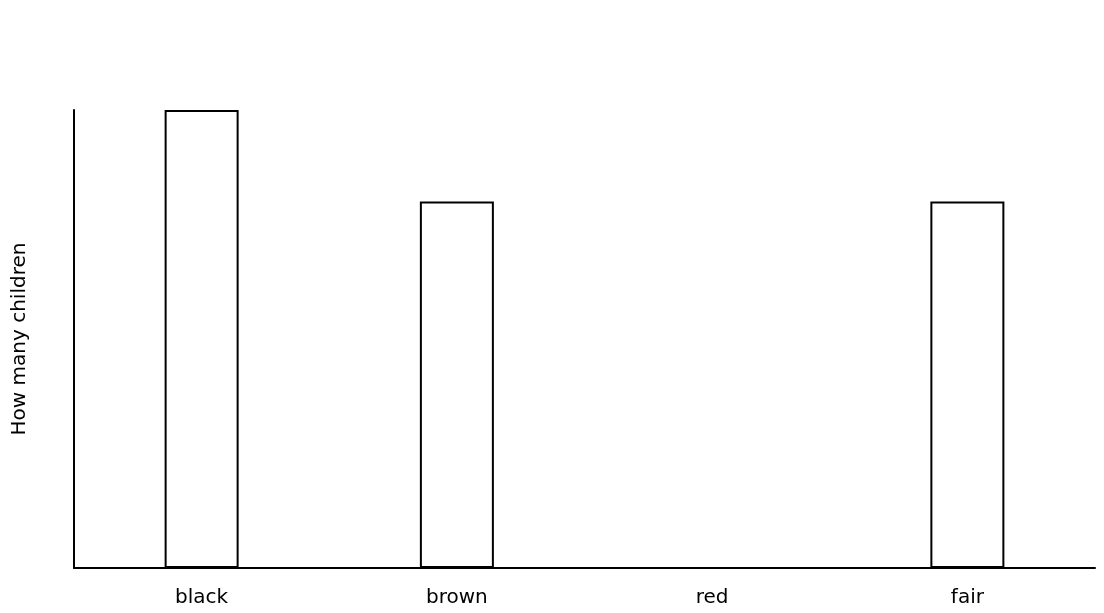 The height and width of the screenshot is (613, 1104). I want to click on x-tick-label: brown, so click(457, 596).